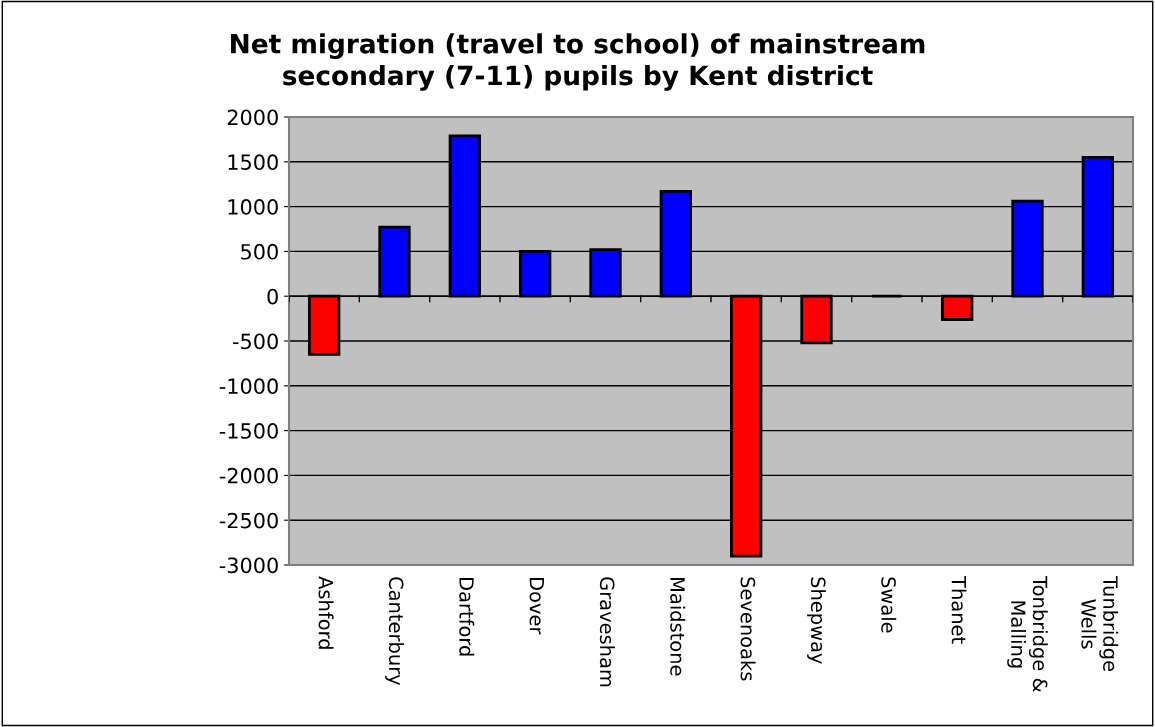  I want to click on x-tick-label: Ashford, so click(326, 612).